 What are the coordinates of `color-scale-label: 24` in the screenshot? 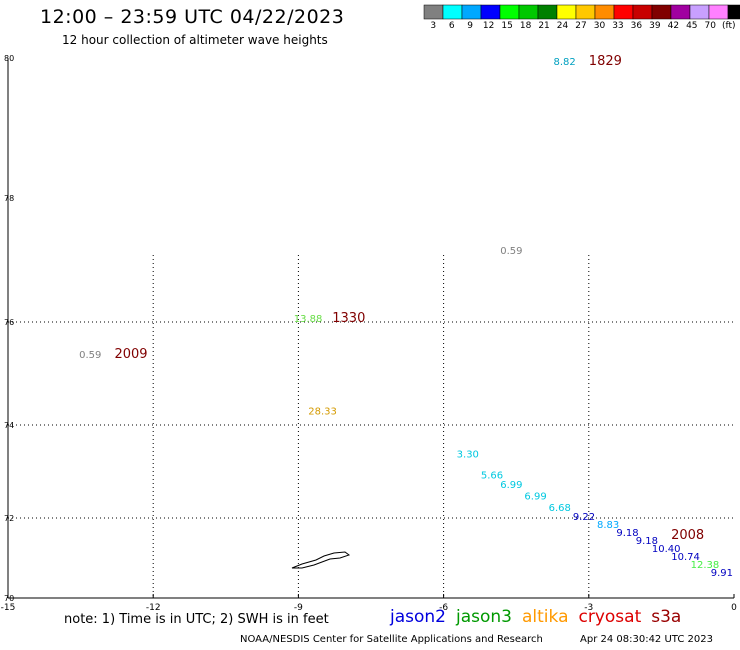 It's located at (562, 26).